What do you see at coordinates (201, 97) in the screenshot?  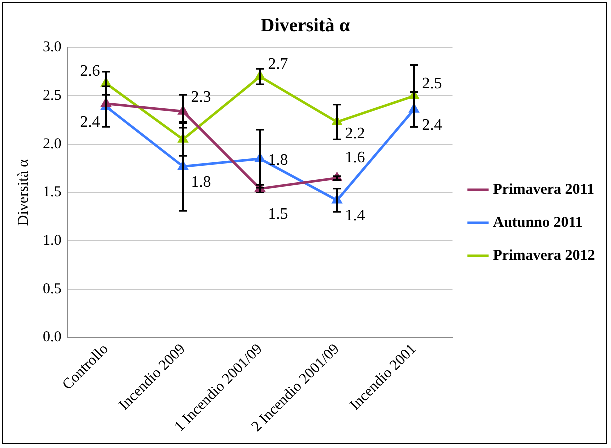 I see `data-label: 2.3` at bounding box center [201, 97].